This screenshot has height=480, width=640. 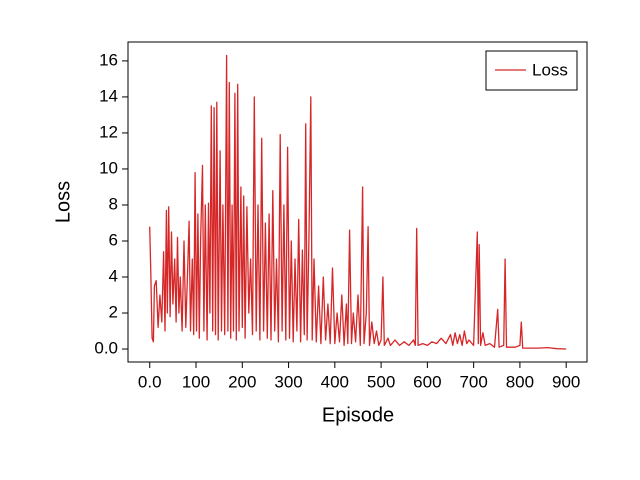 I want to click on legend-label: Loss, so click(x=550, y=69).